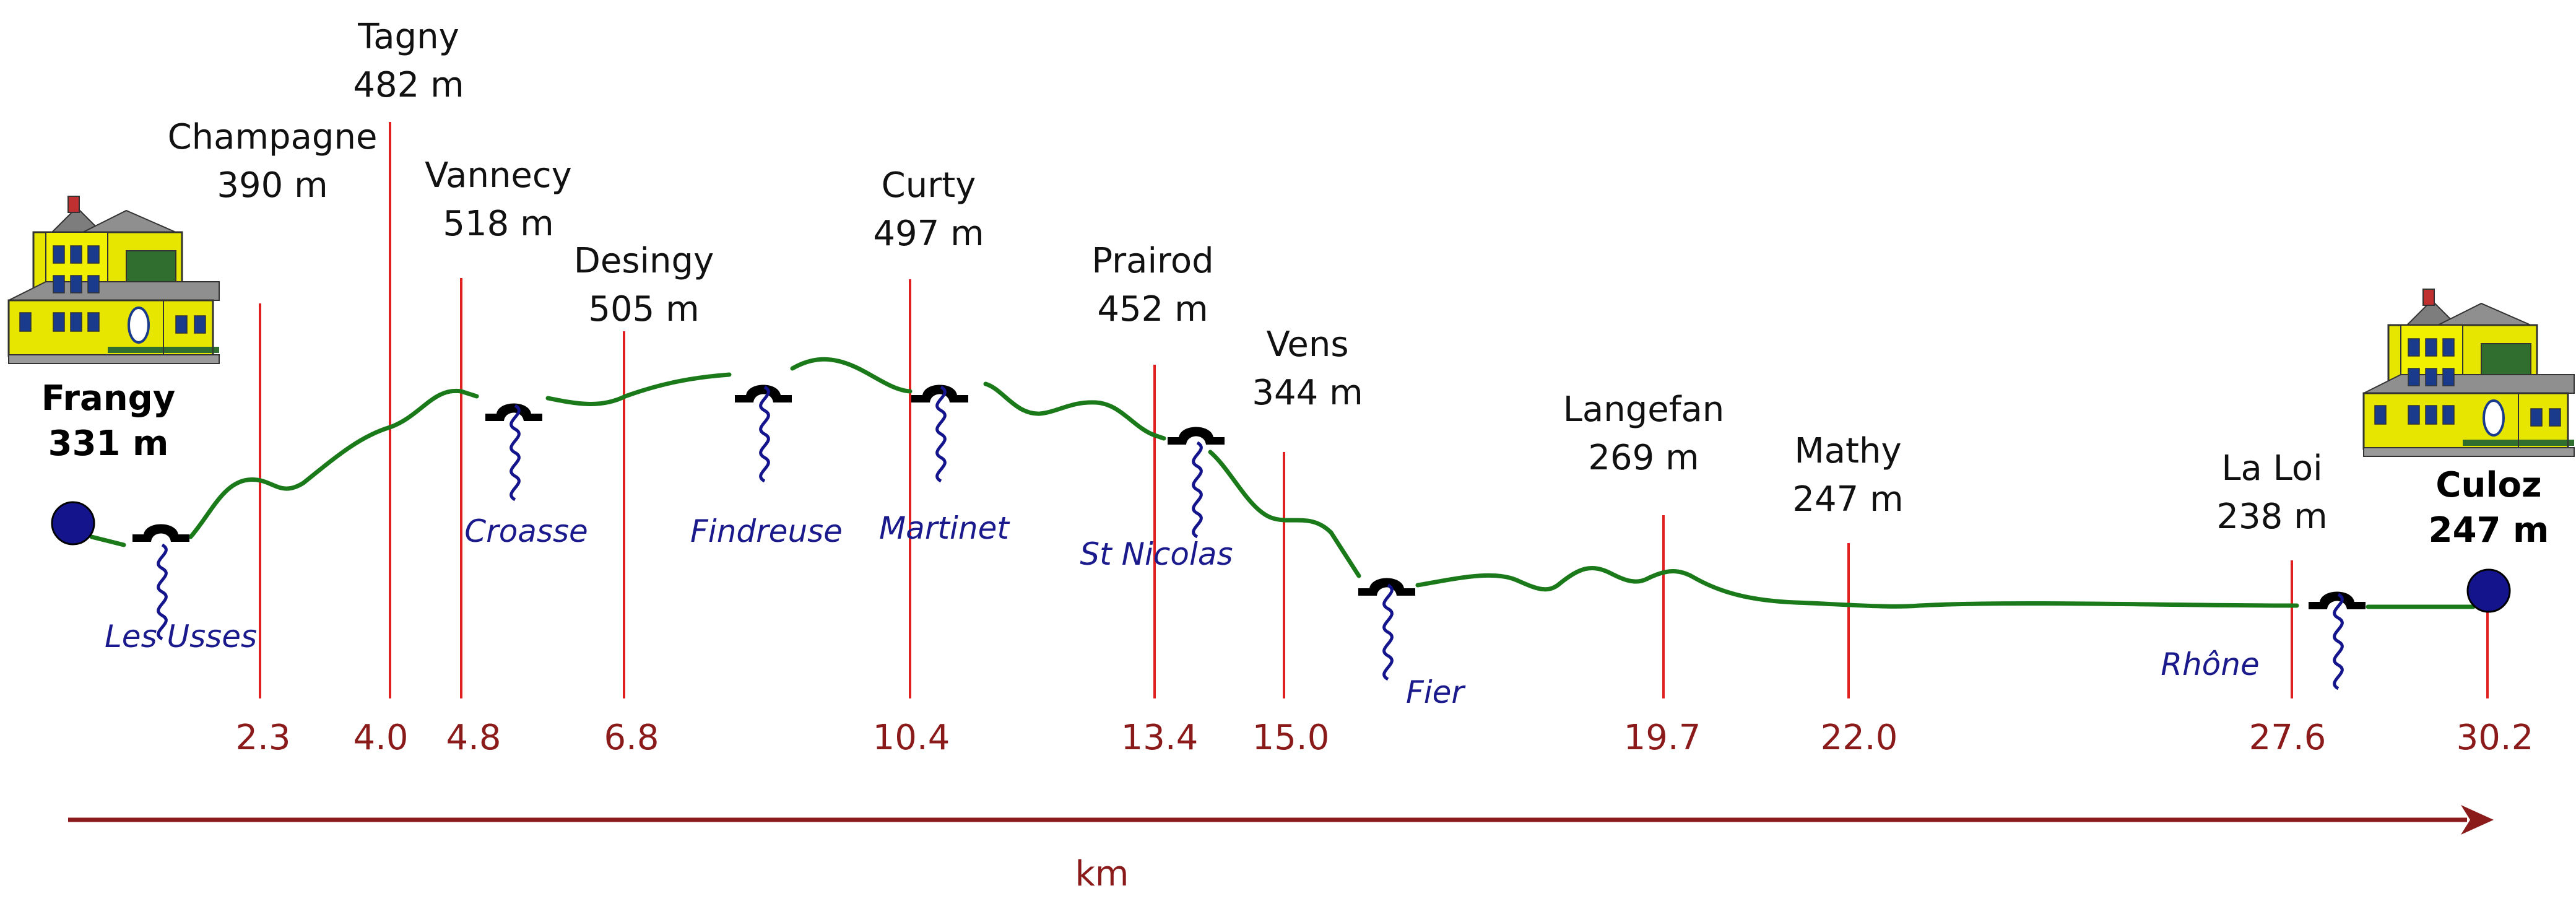 This screenshot has height=922, width=2576. I want to click on axis-label: km, so click(1102, 874).